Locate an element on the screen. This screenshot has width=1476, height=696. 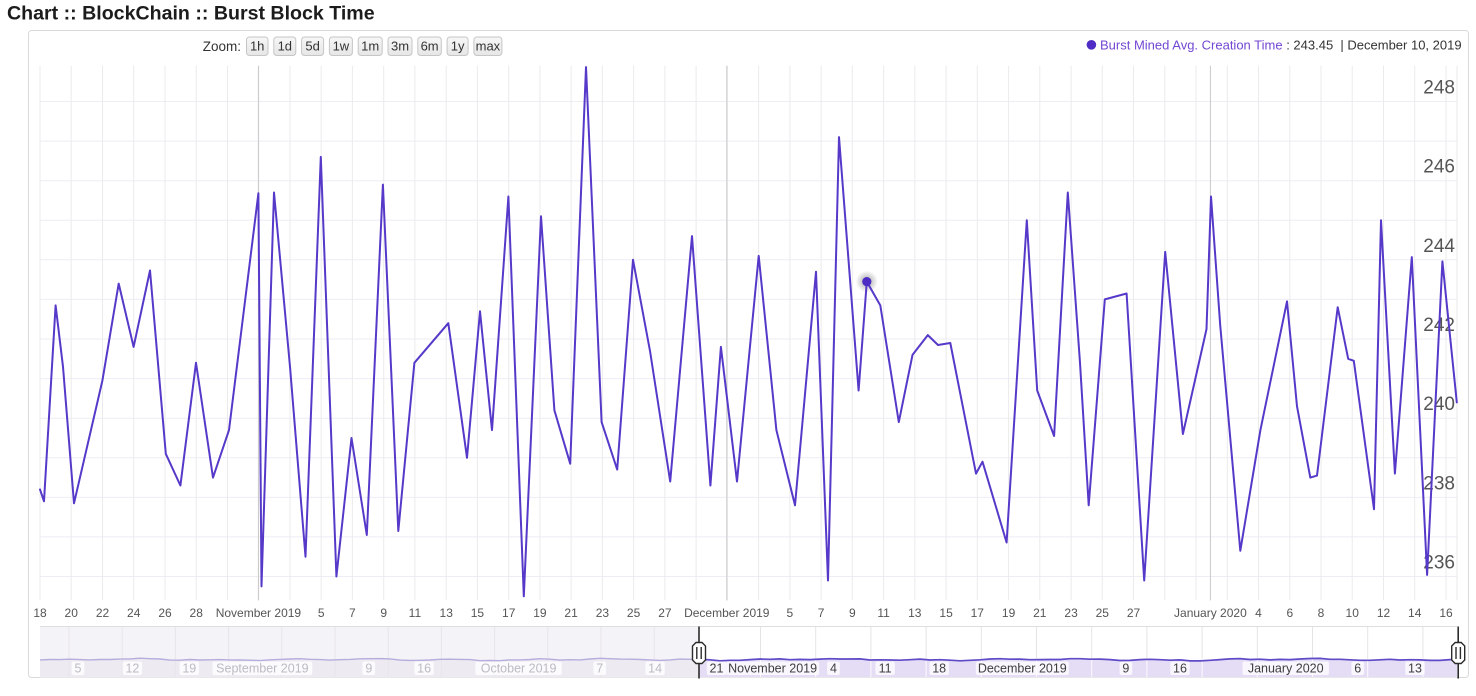
svg-text: 236 is located at coordinates (1439, 563).